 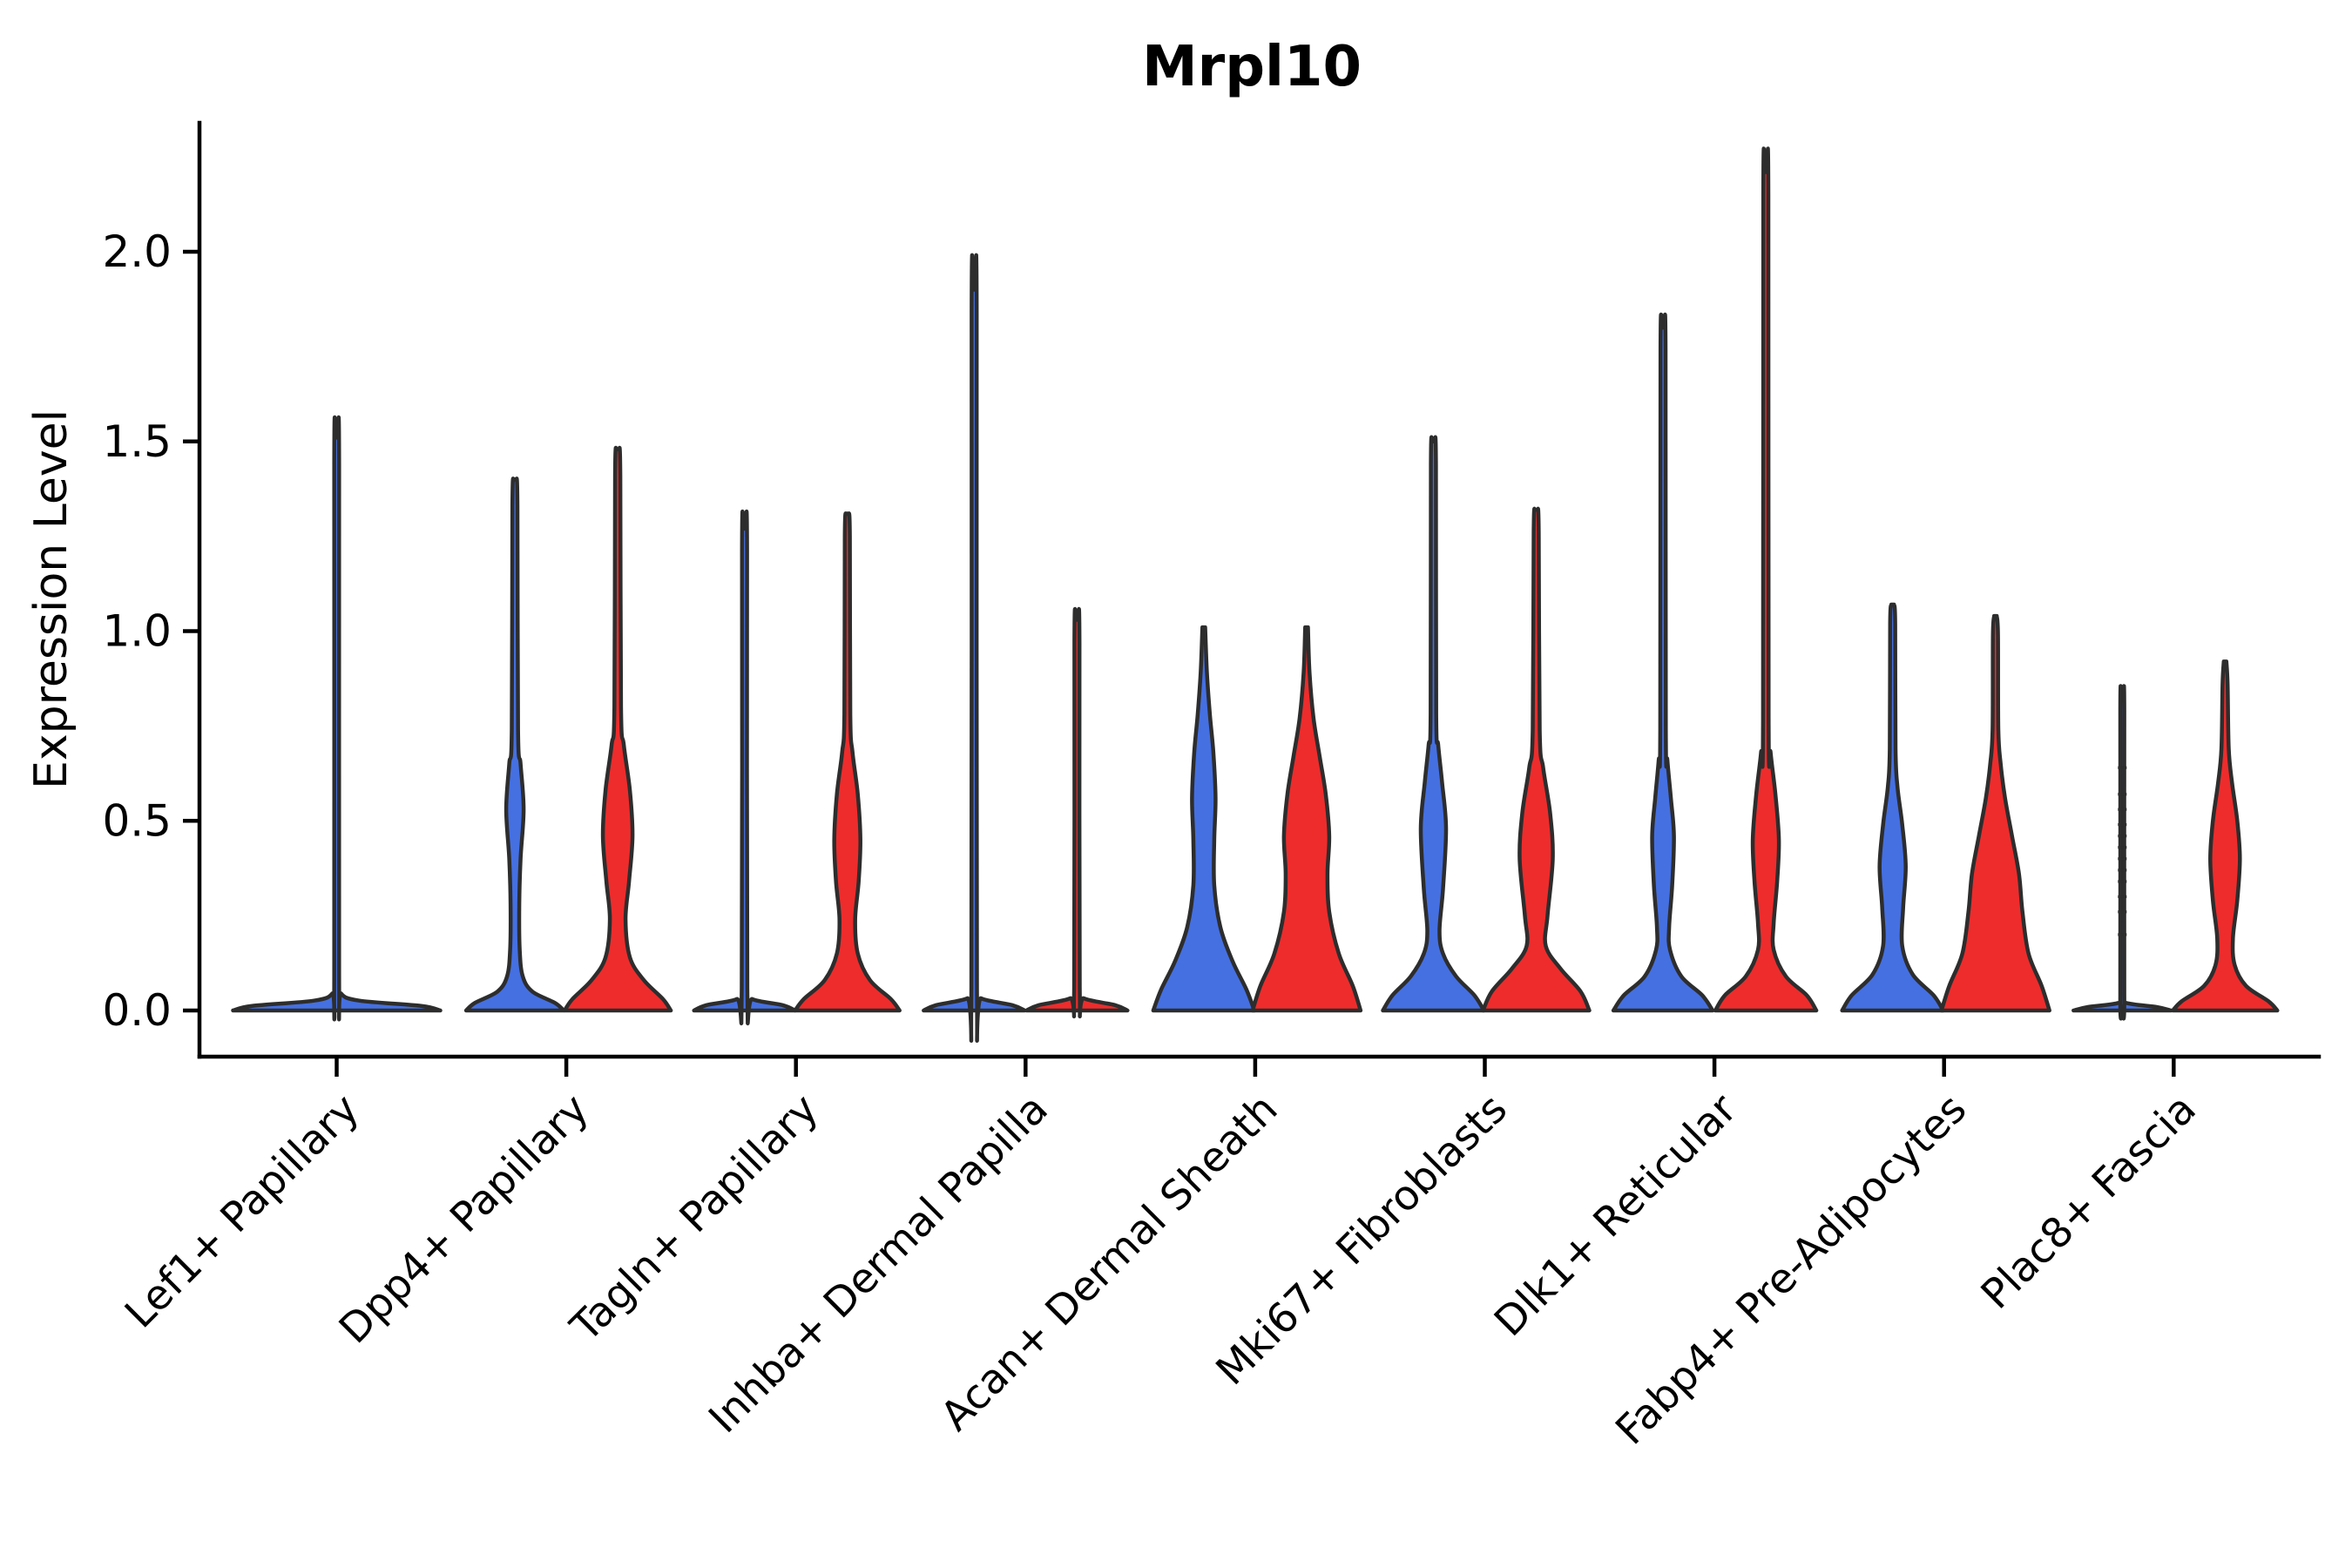 What do you see at coordinates (694, 1218) in the screenshot?
I see `x-tick-label-2: Tagln+ Papillary` at bounding box center [694, 1218].